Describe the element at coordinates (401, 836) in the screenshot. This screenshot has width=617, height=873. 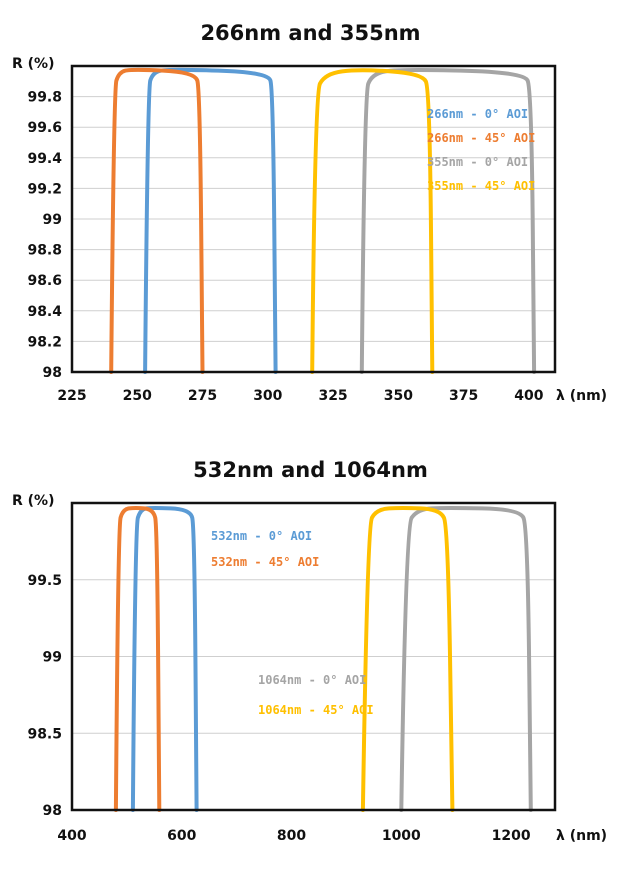
I see `x-tick-label: 1000` at that location.